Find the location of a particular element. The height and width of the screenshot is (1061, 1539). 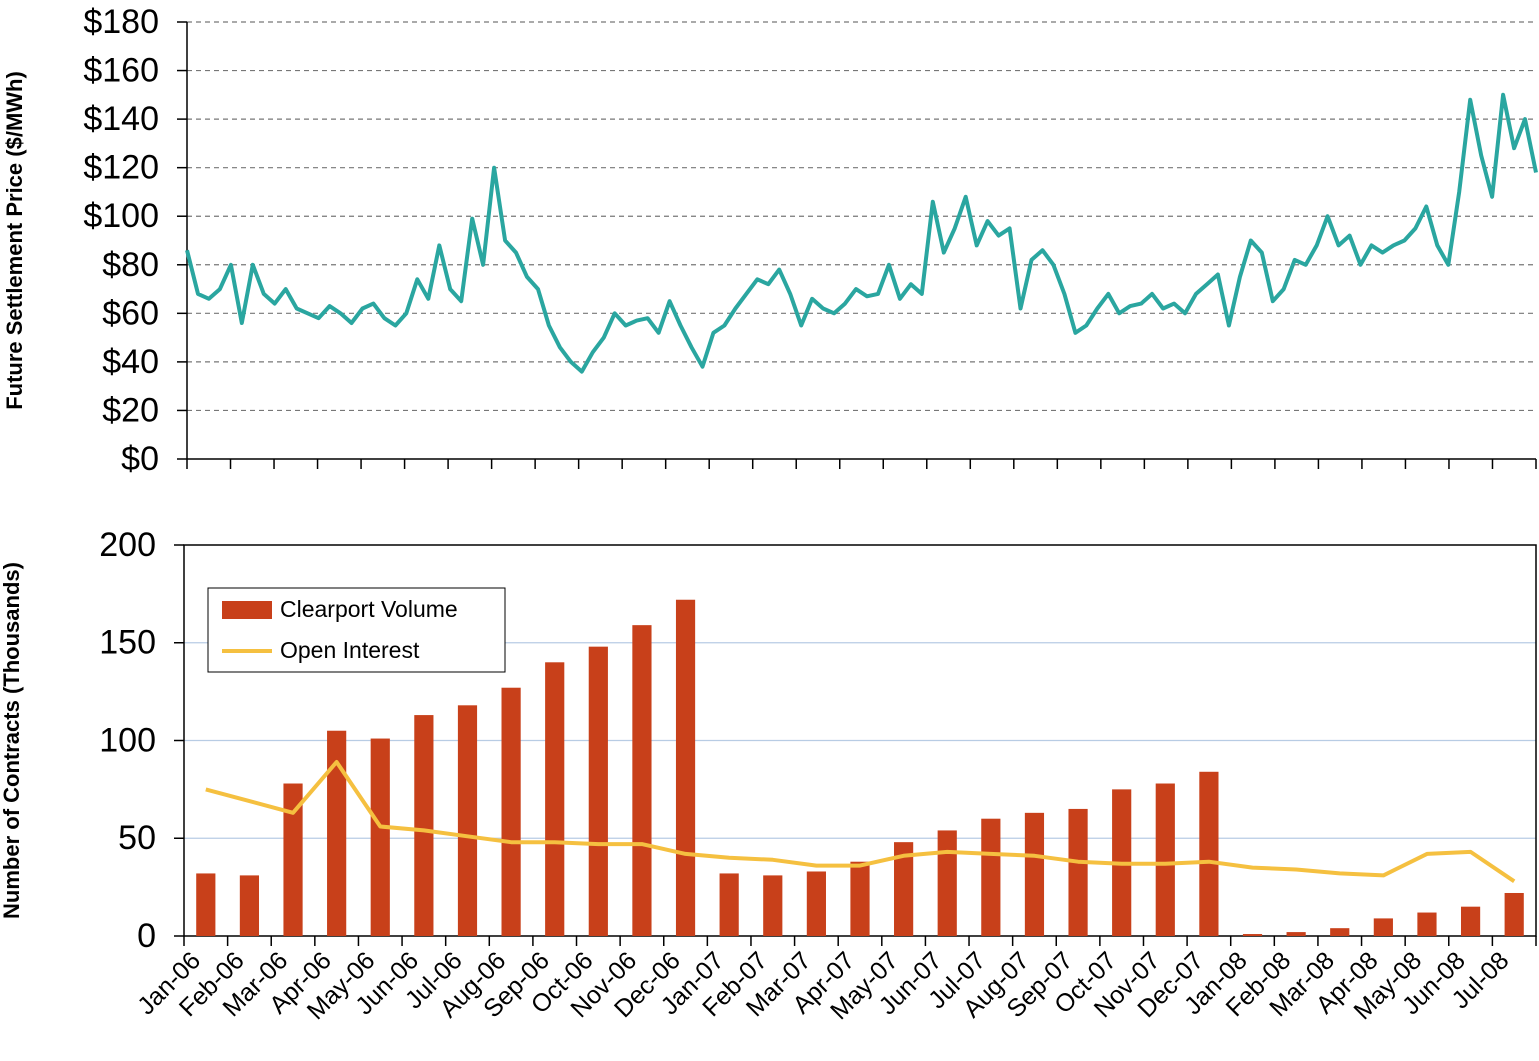

y-tick-label: $120 is located at coordinates (121, 168).